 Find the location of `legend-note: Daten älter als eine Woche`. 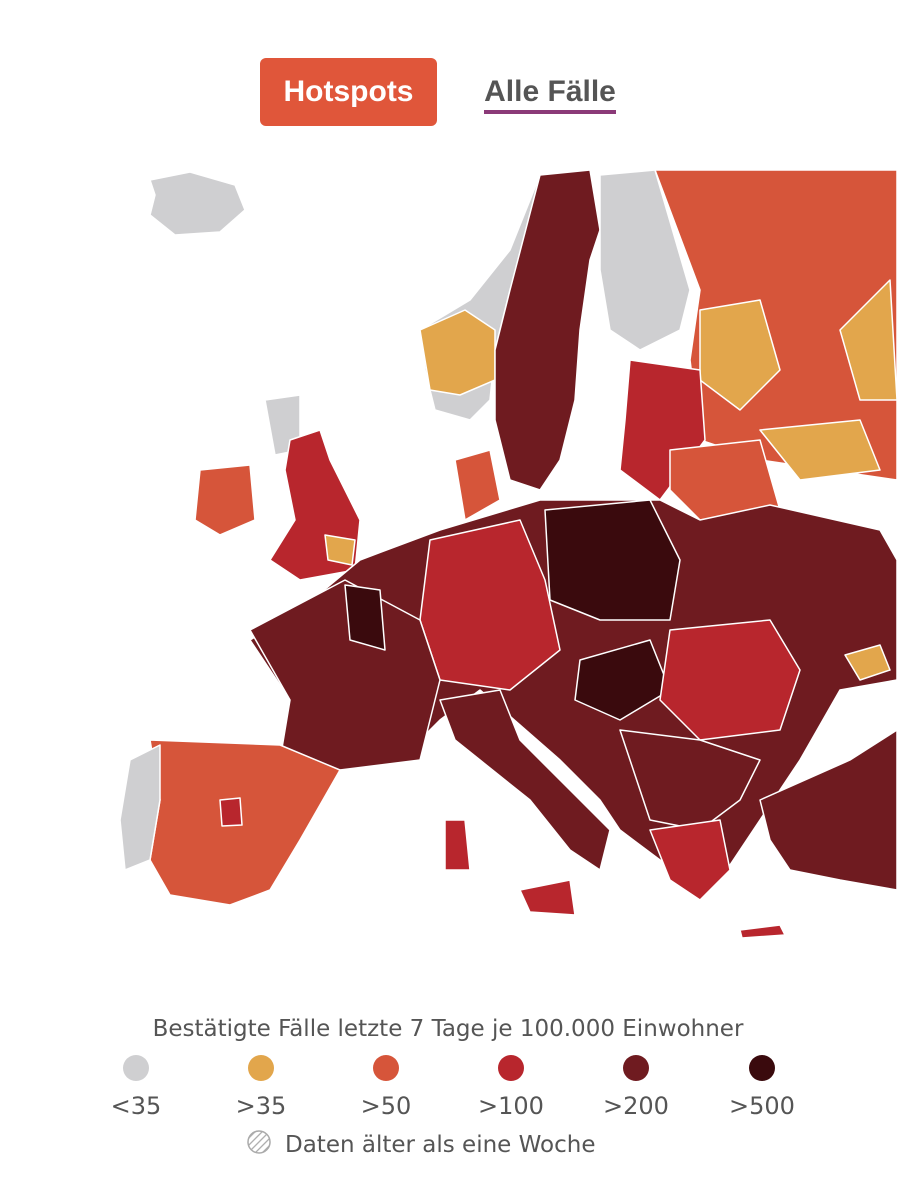

legend-note: Daten älter als eine Woche is located at coordinates (440, 1145).